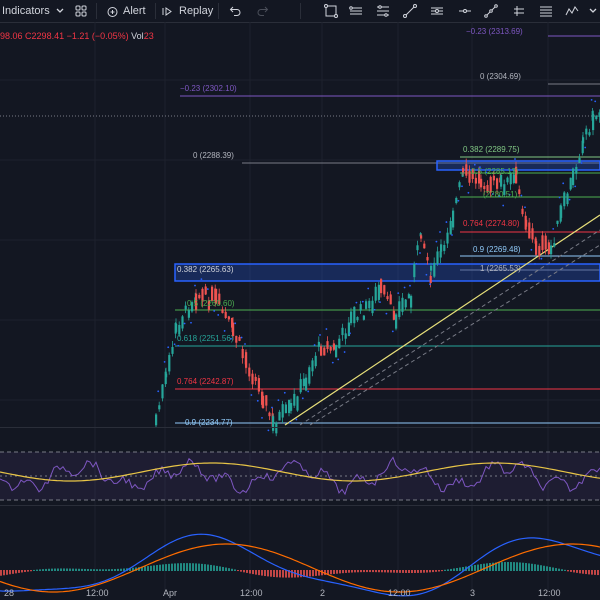 The height and width of the screenshot is (600, 600). Describe the element at coordinates (26, 11) in the screenshot. I see `indicators-button: Indicators` at that location.